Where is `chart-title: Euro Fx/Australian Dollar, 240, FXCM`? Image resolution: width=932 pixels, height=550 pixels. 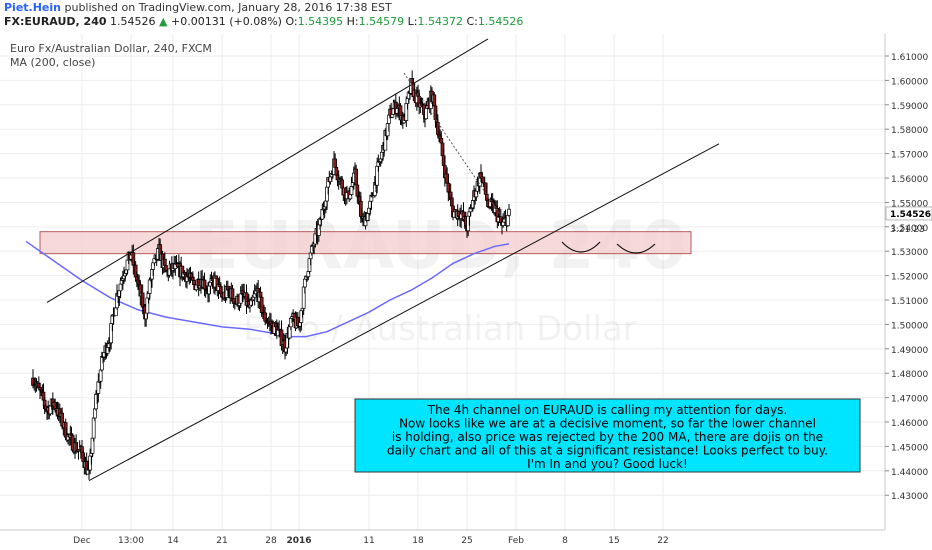
chart-title: Euro Fx/Australian Dollar, 240, FXCM is located at coordinates (111, 48).